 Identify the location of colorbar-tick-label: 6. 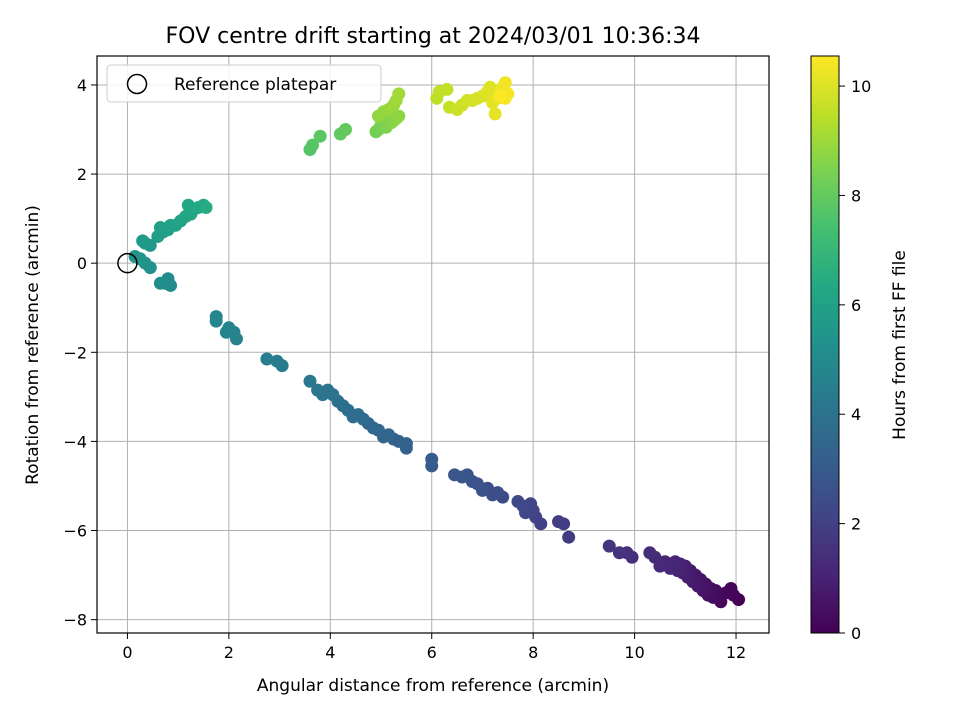
(856, 305).